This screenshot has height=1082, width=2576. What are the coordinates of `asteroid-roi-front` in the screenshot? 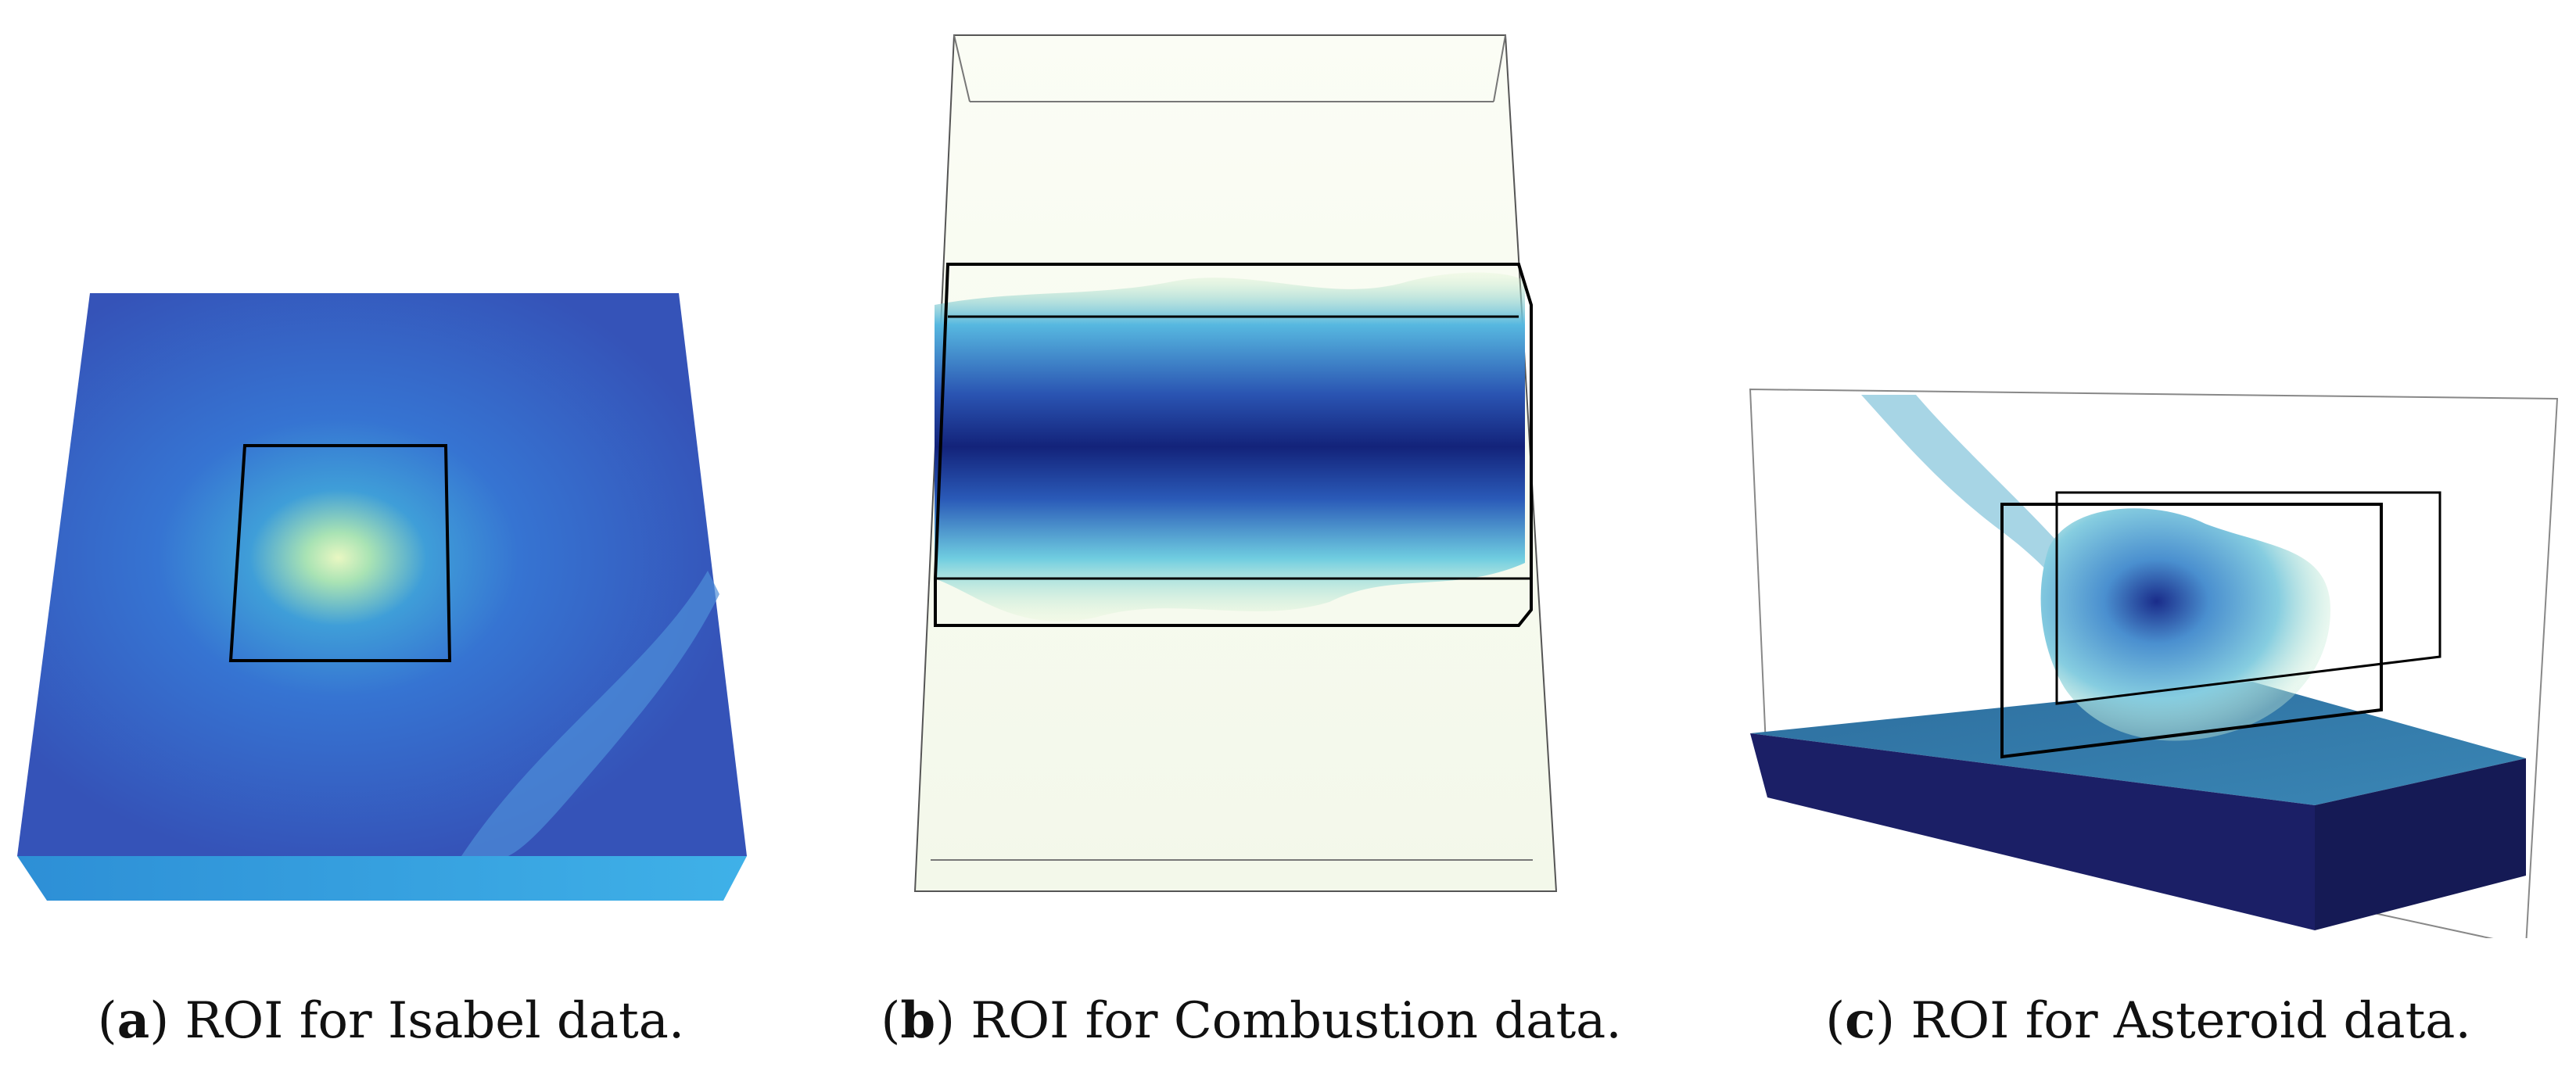 It's located at (2191, 631).